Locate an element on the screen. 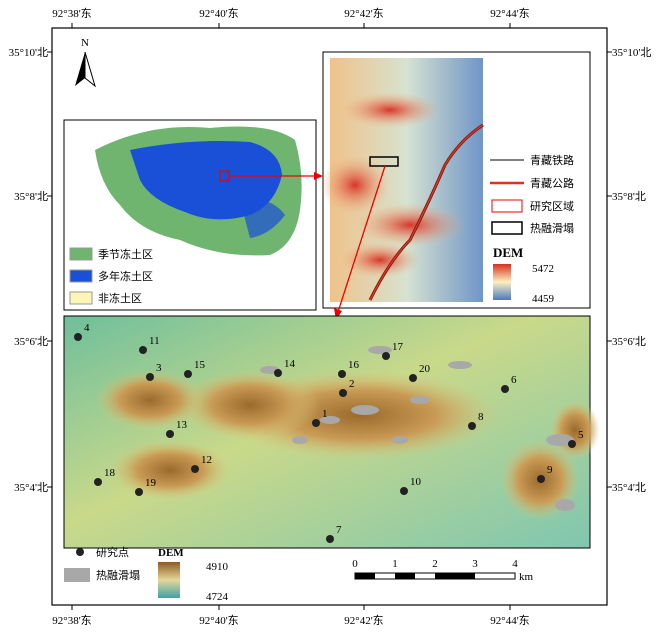  north-label: N is located at coordinates (85, 43).